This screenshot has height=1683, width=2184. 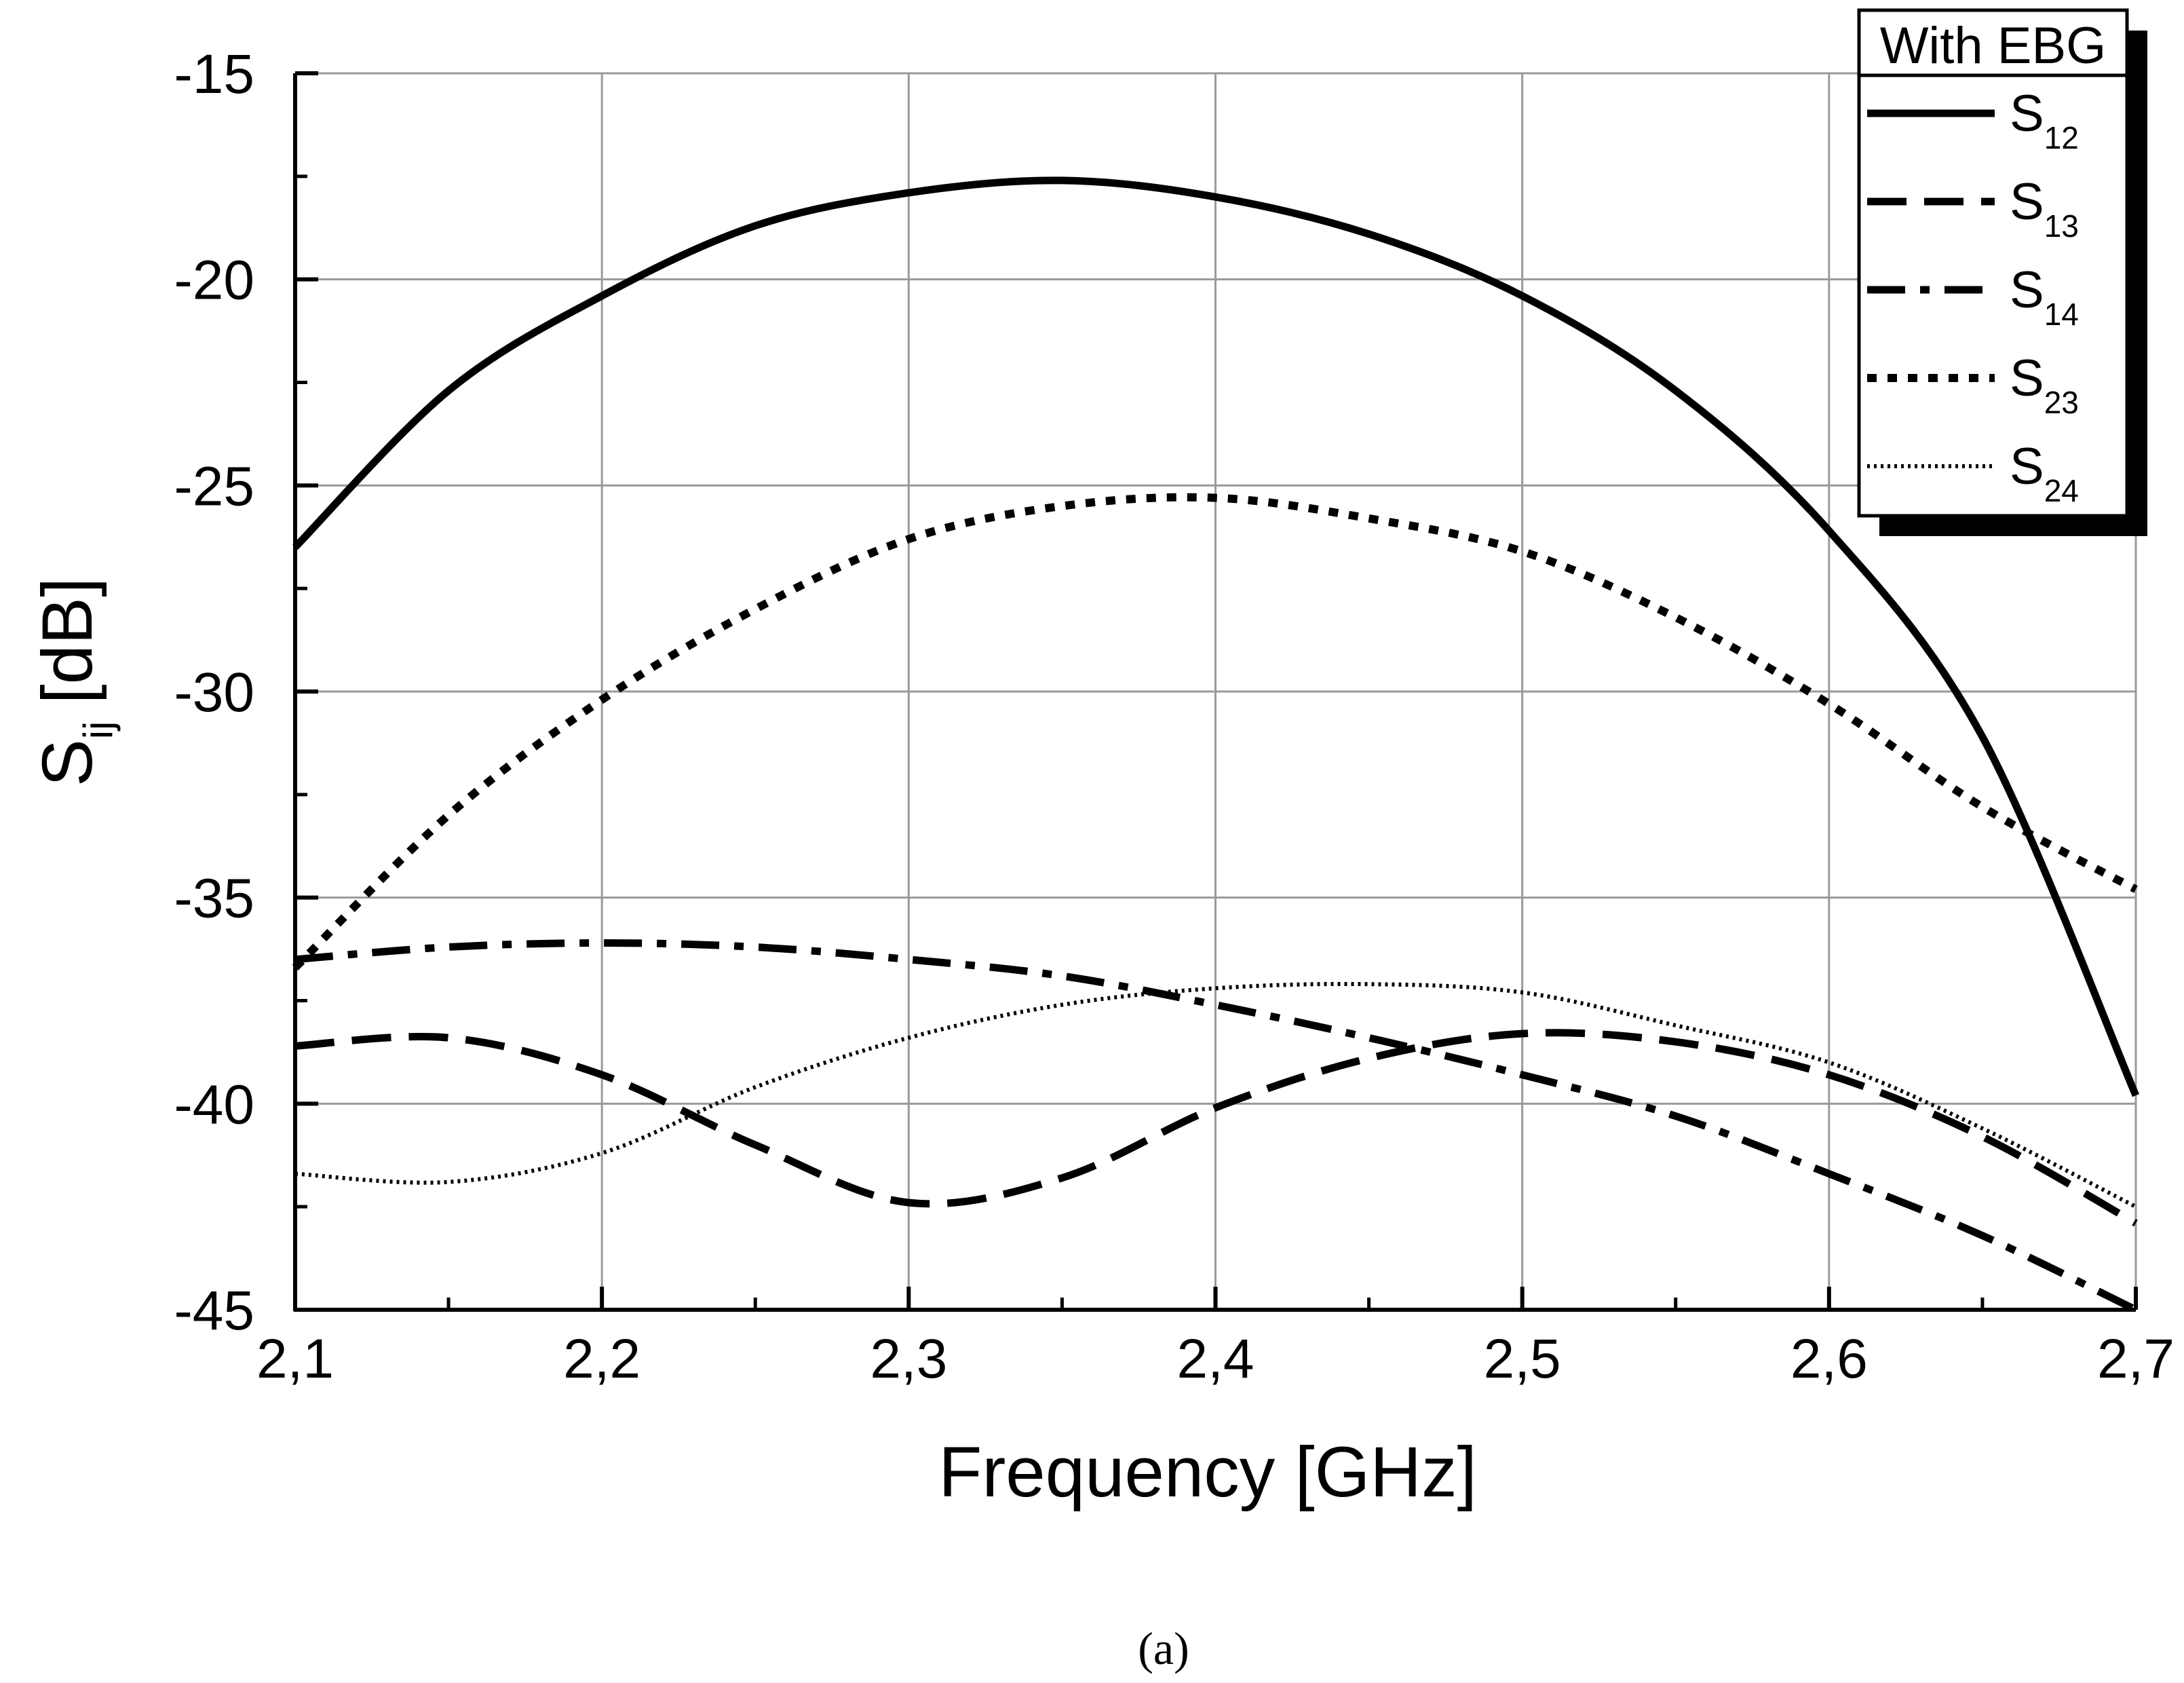 I want to click on y-axis-label-main: S, so click(x=67, y=763).